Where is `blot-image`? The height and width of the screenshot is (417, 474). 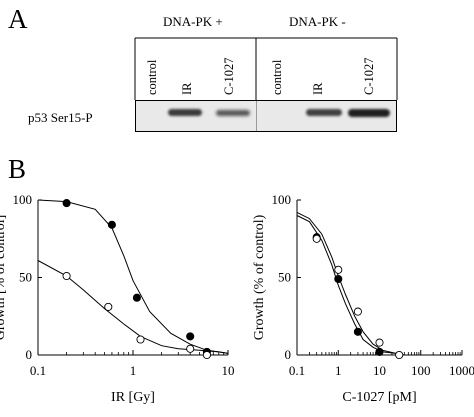 blot-image is located at coordinates (266, 116).